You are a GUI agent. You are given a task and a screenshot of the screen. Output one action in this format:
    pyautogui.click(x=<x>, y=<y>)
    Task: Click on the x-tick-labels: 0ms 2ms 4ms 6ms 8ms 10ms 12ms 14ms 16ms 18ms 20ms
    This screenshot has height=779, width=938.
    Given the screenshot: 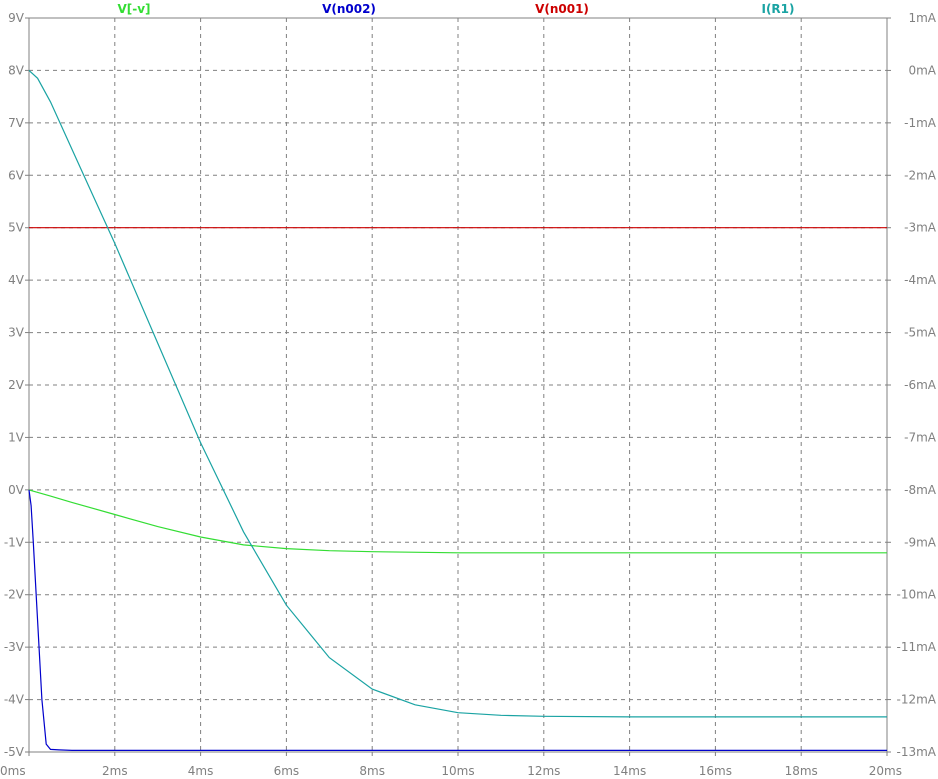 What is the action you would take?
    pyautogui.click(x=451, y=765)
    